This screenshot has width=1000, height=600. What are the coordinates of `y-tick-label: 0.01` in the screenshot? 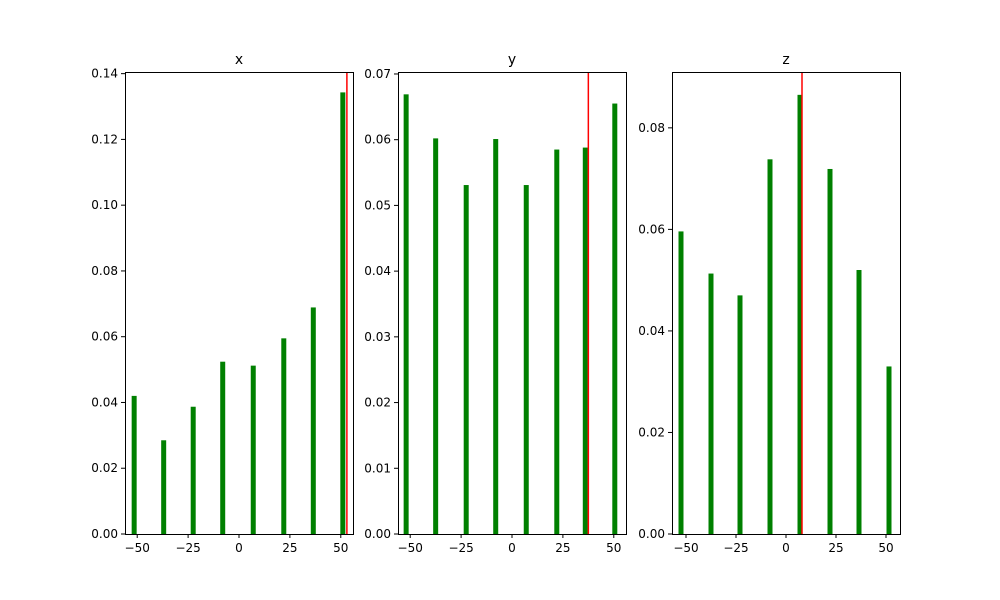 It's located at (377, 468).